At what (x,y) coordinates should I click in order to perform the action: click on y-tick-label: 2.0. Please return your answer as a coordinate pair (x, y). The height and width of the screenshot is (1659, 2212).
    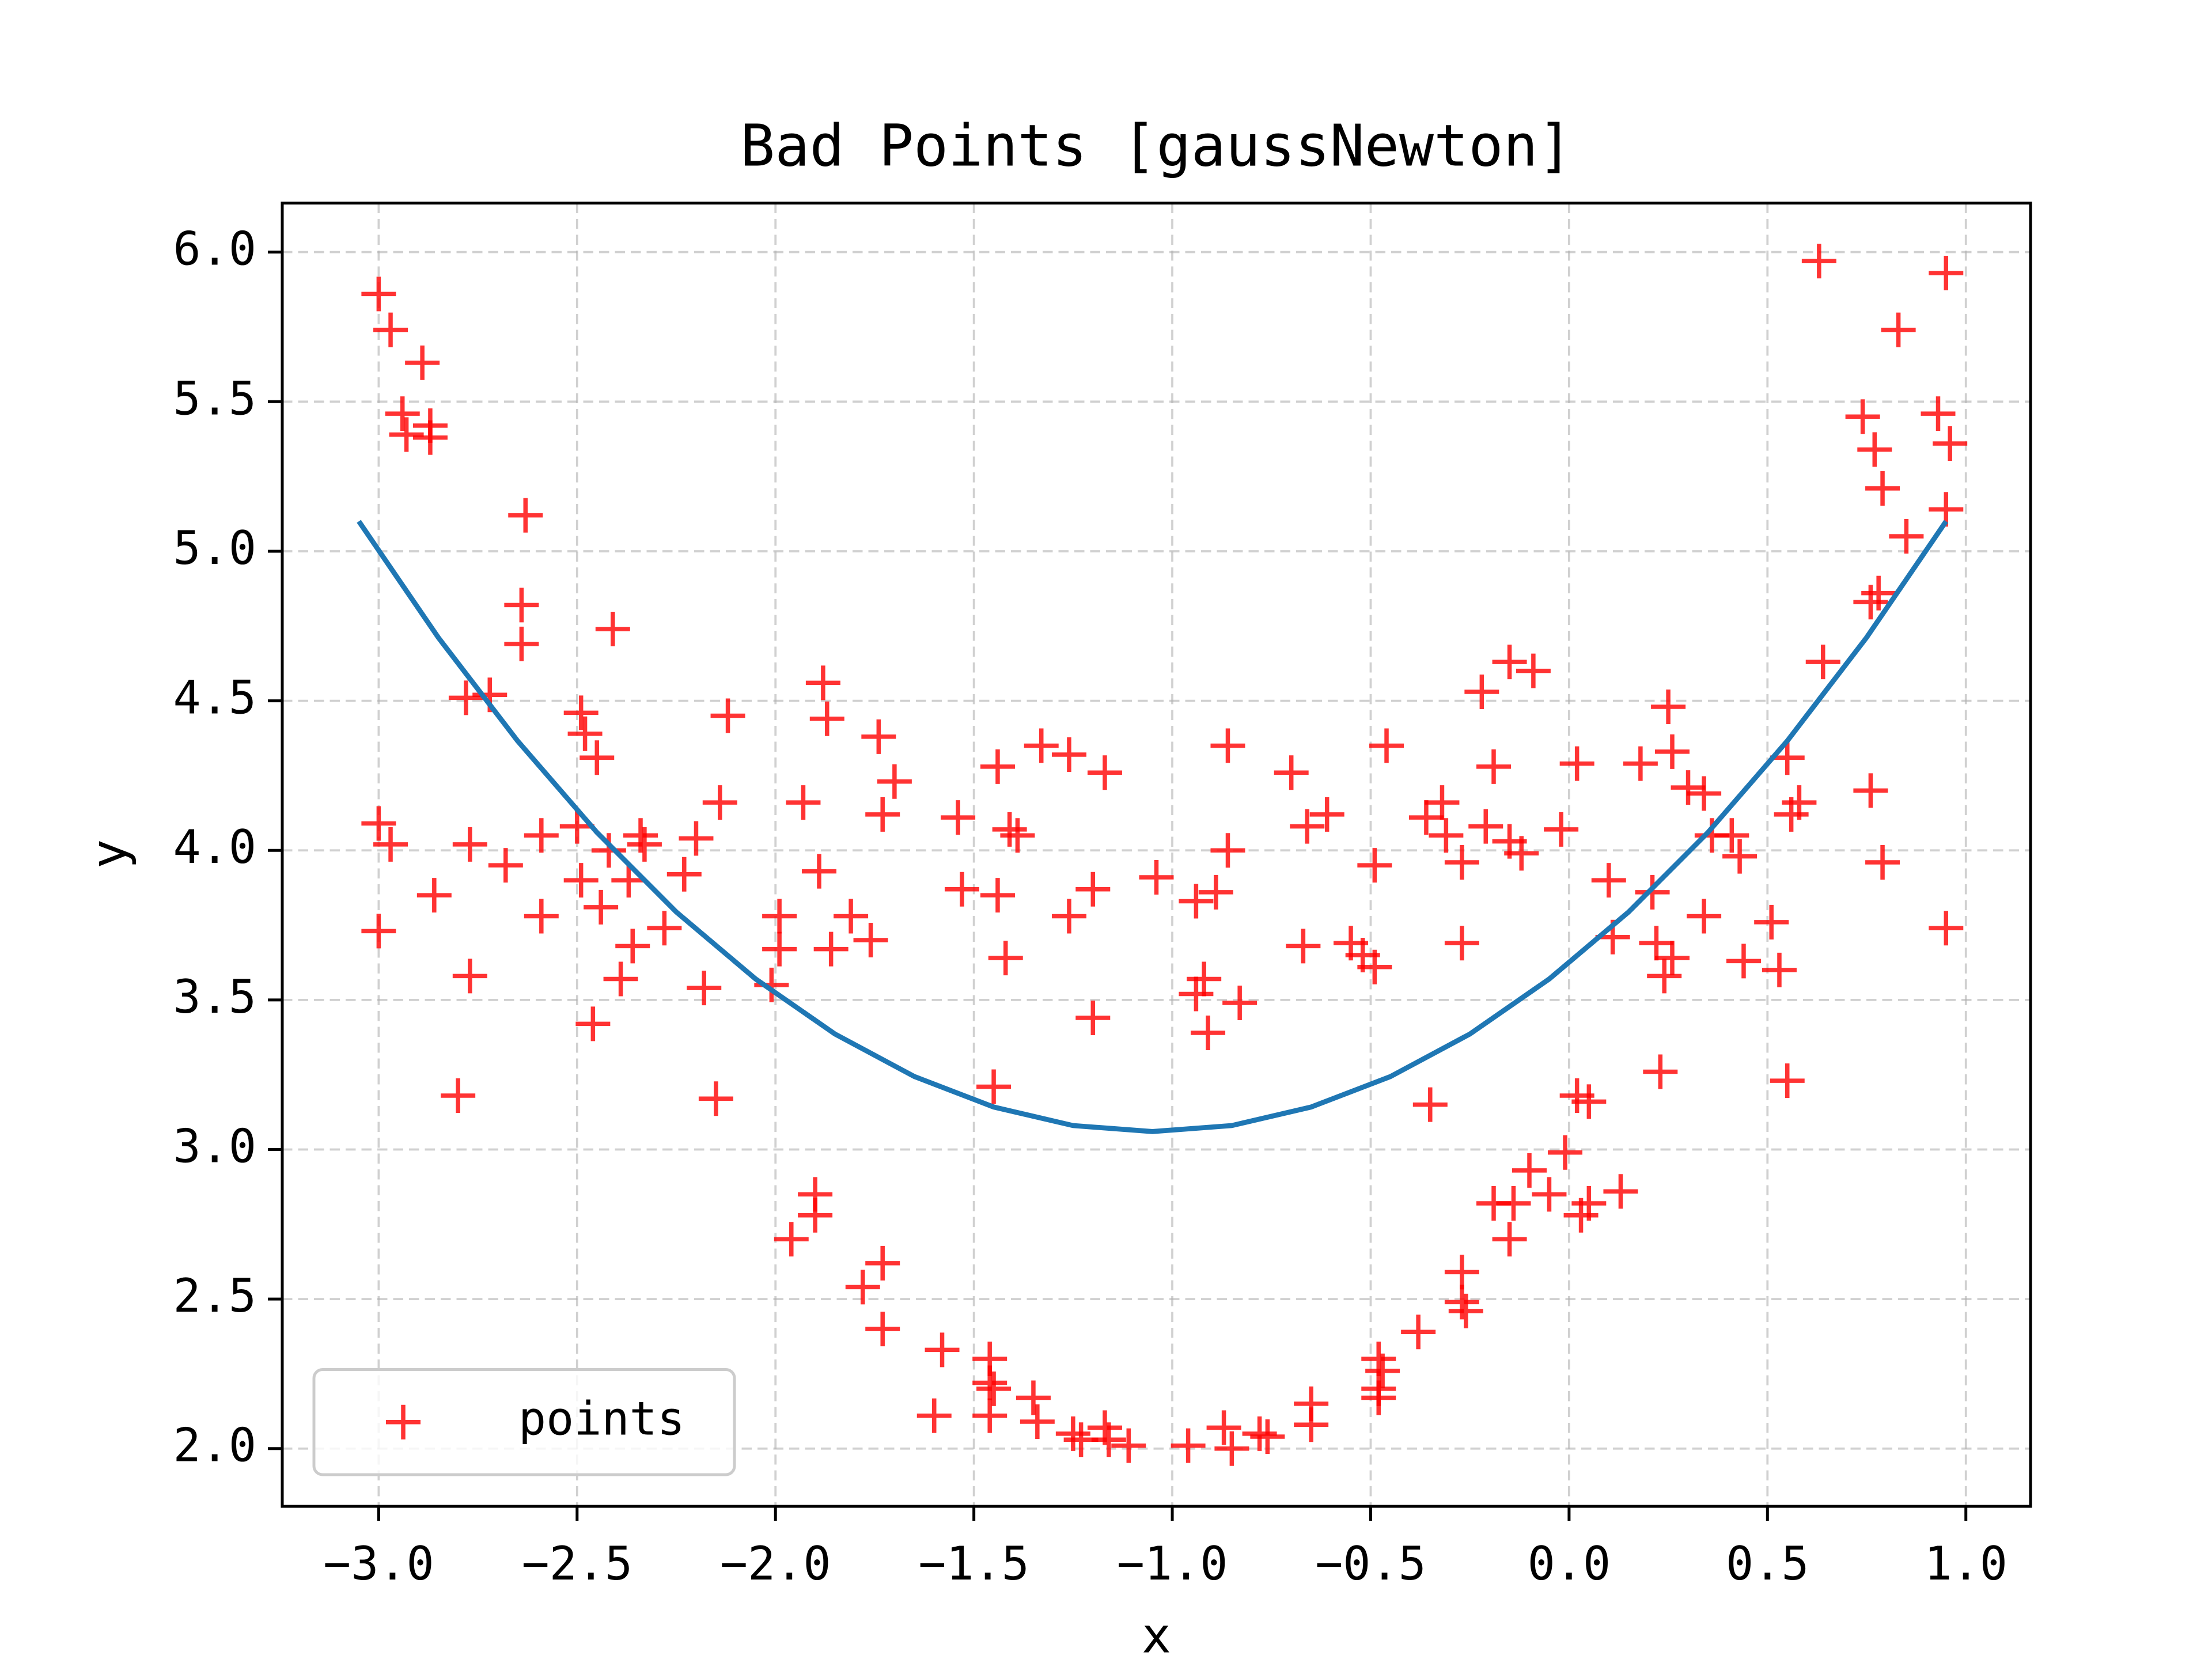
    Looking at the image, I should click on (215, 1445).